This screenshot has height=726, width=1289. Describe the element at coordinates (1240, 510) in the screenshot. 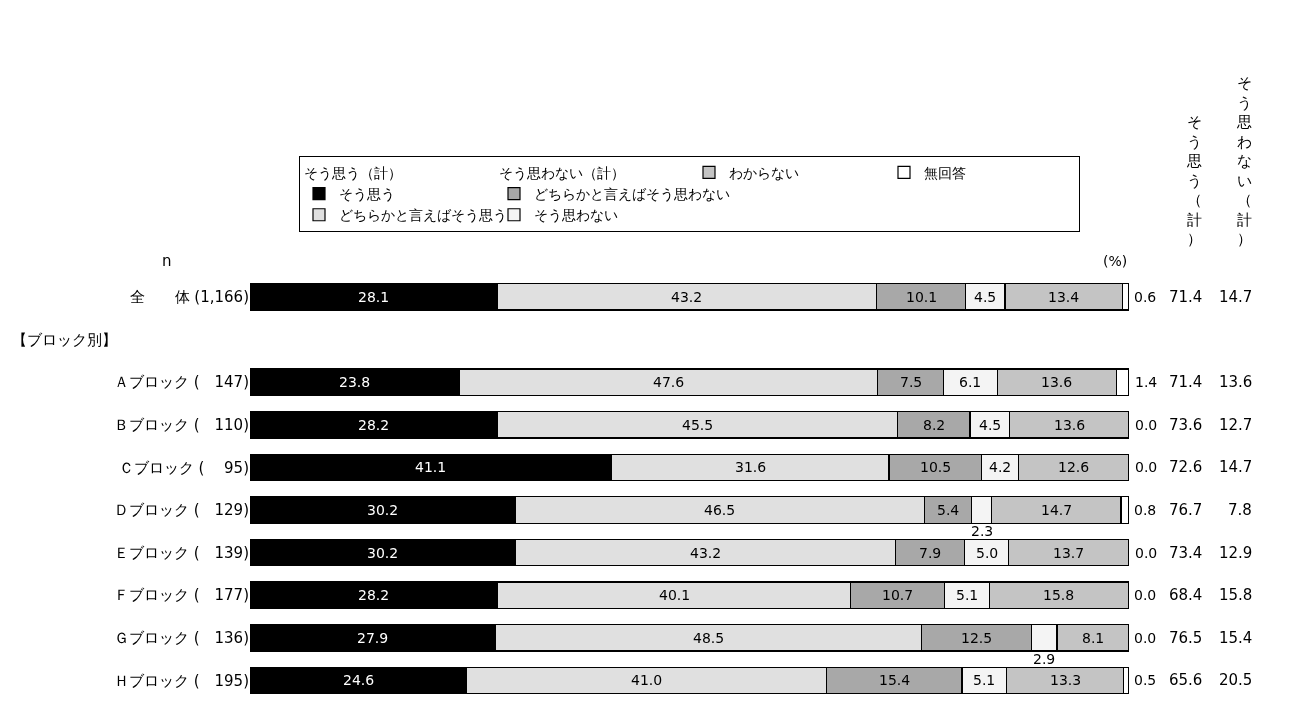

I see `text: 7.8` at that location.